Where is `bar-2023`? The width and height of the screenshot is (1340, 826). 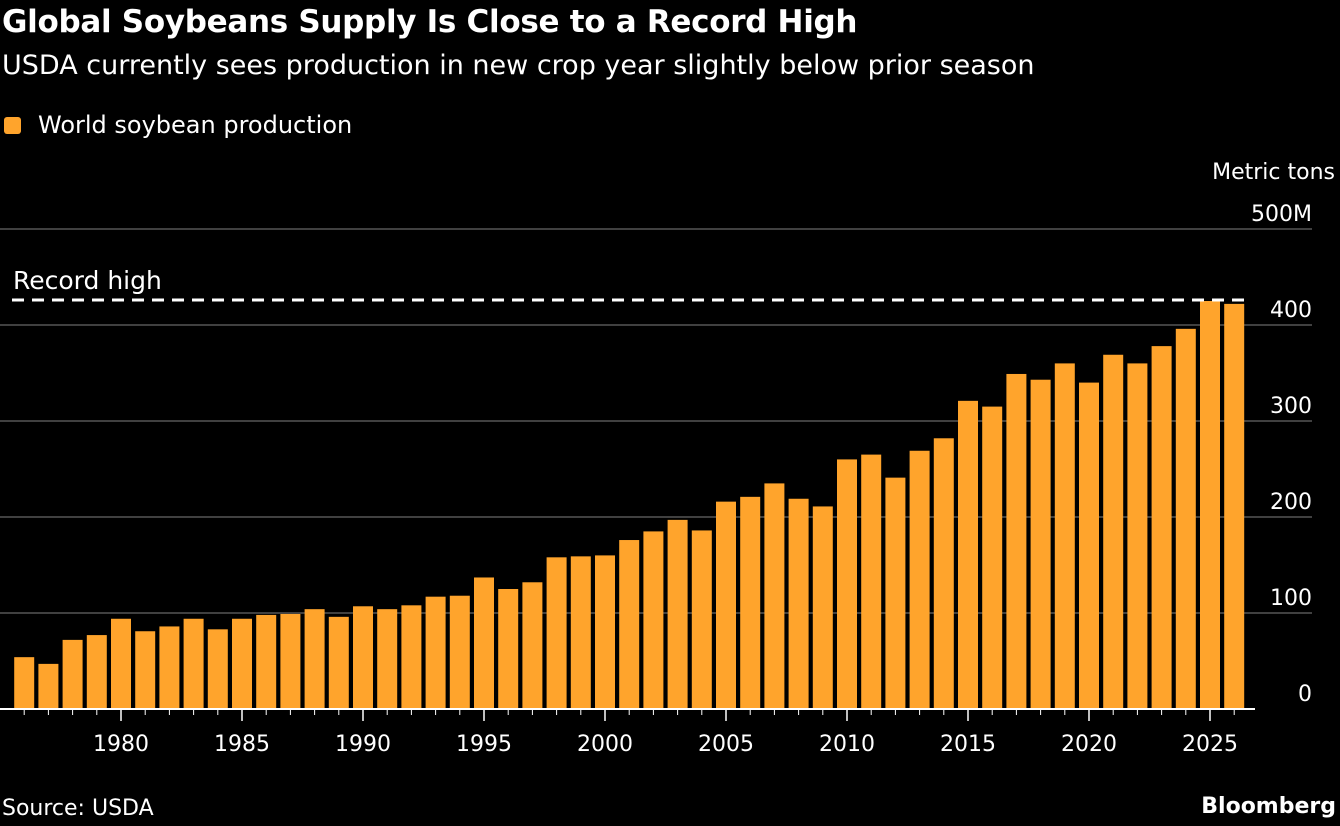
bar-2023 is located at coordinates (1161, 527).